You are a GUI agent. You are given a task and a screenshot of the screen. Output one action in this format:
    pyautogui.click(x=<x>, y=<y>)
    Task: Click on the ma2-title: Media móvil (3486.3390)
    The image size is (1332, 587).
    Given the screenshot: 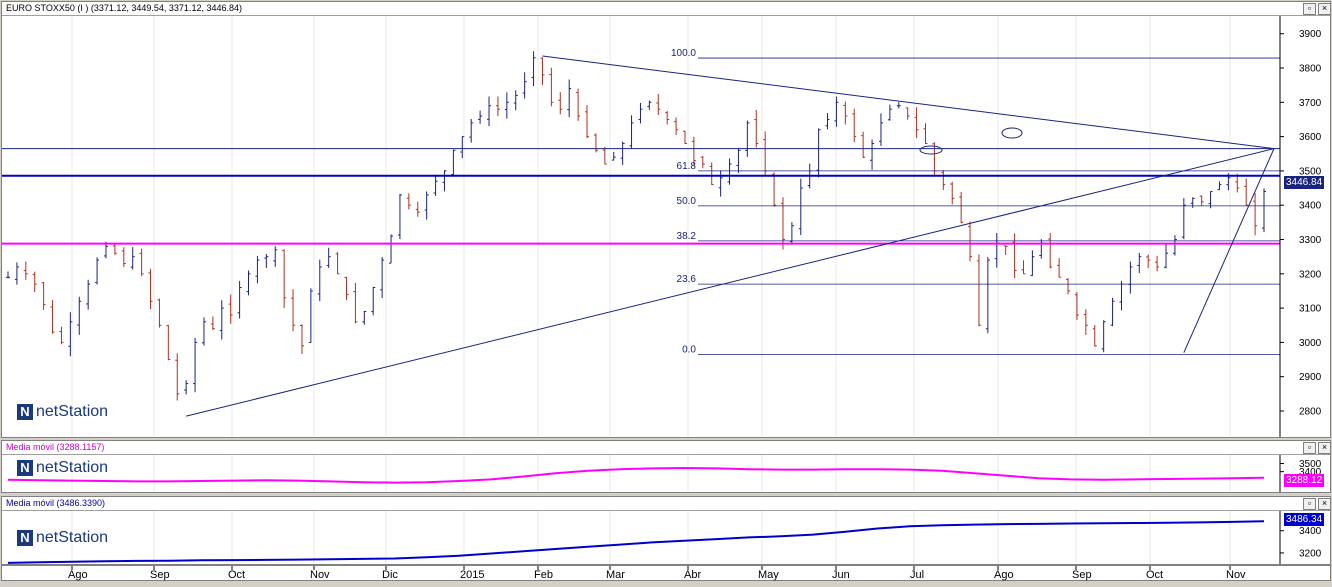 What is the action you would take?
    pyautogui.click(x=56, y=503)
    